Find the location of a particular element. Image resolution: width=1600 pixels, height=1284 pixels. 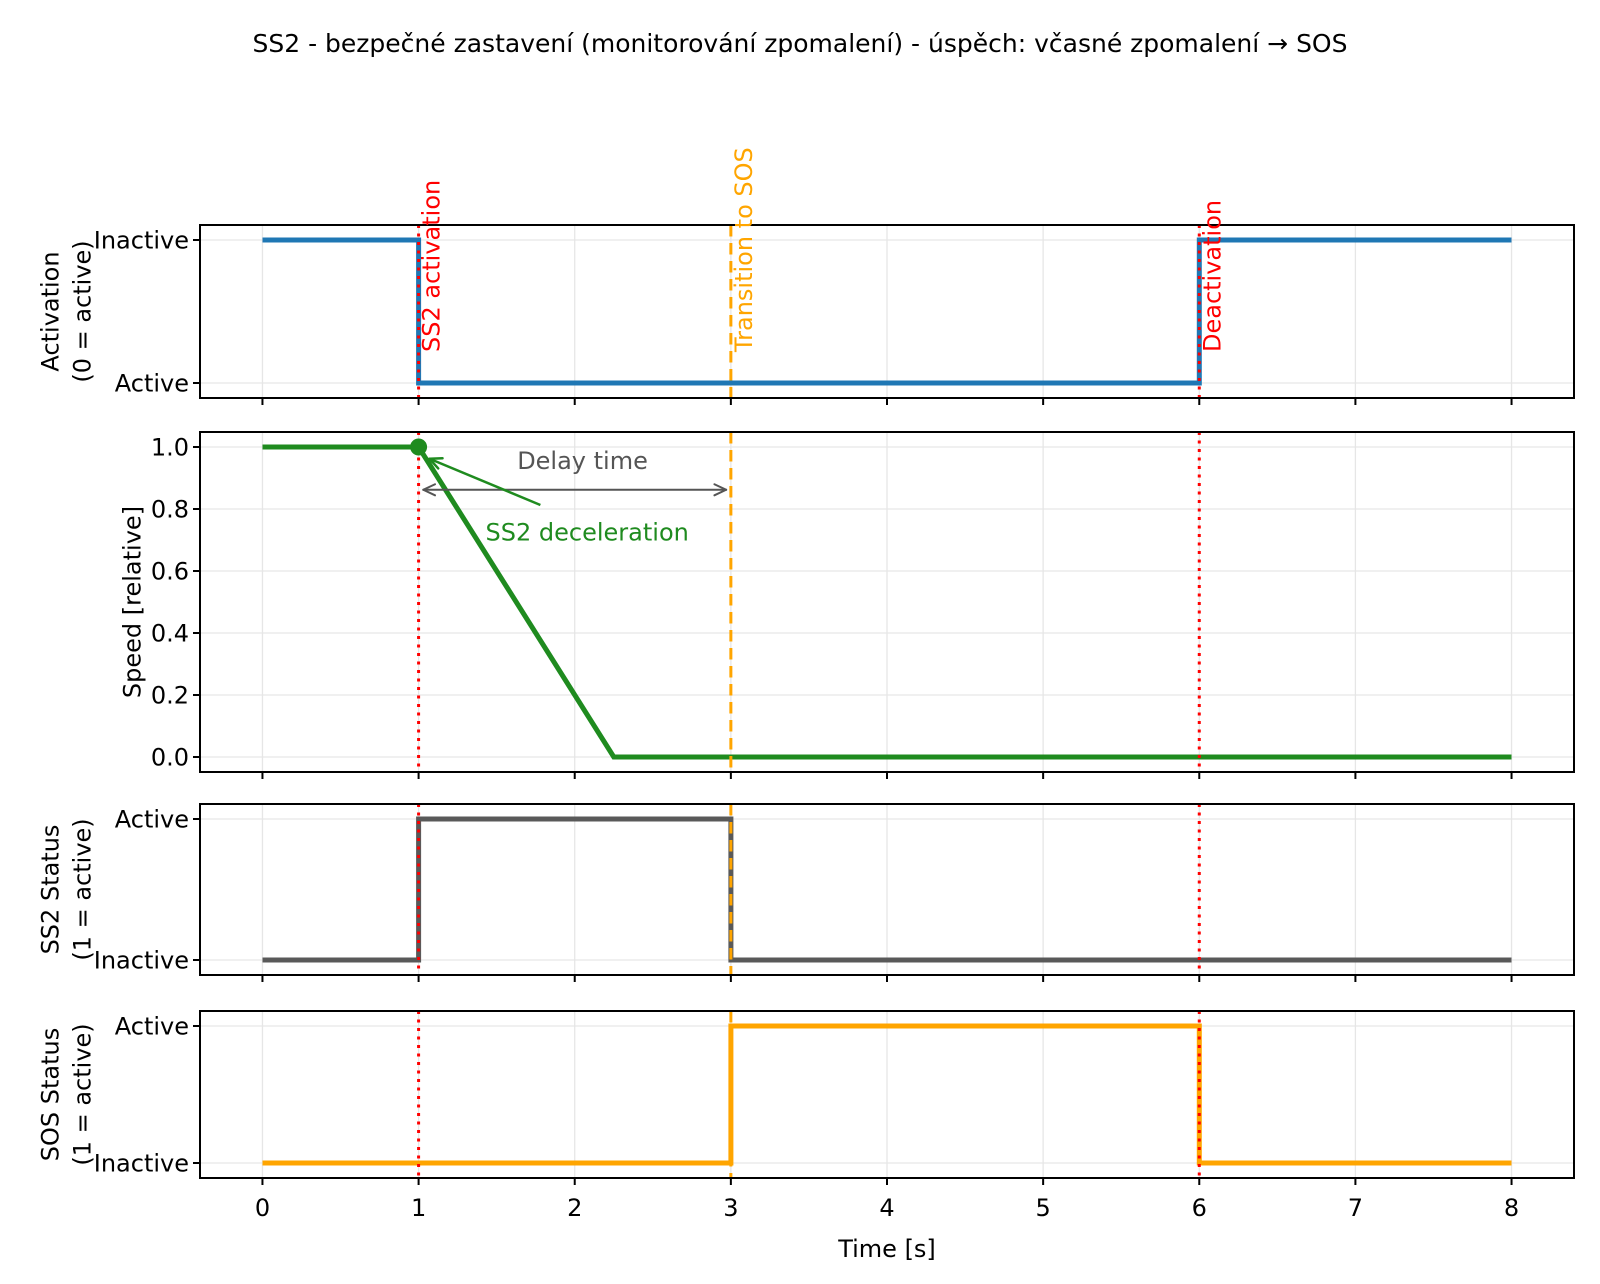

sos-status-ytick-label: Inactive is located at coordinates (141, 1163).